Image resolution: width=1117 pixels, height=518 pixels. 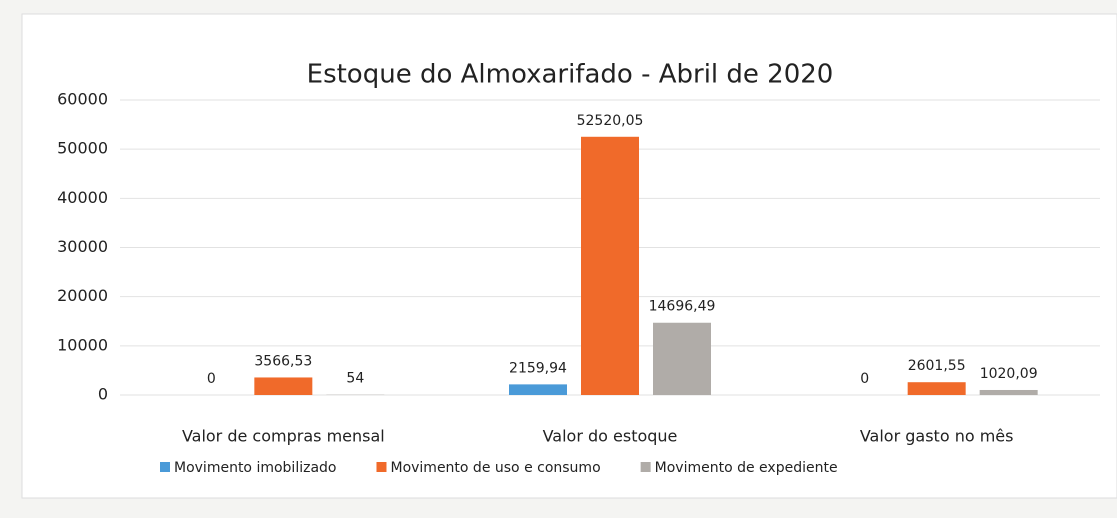 What do you see at coordinates (682, 307) in the screenshot?
I see `data-label: 14696,49` at bounding box center [682, 307].